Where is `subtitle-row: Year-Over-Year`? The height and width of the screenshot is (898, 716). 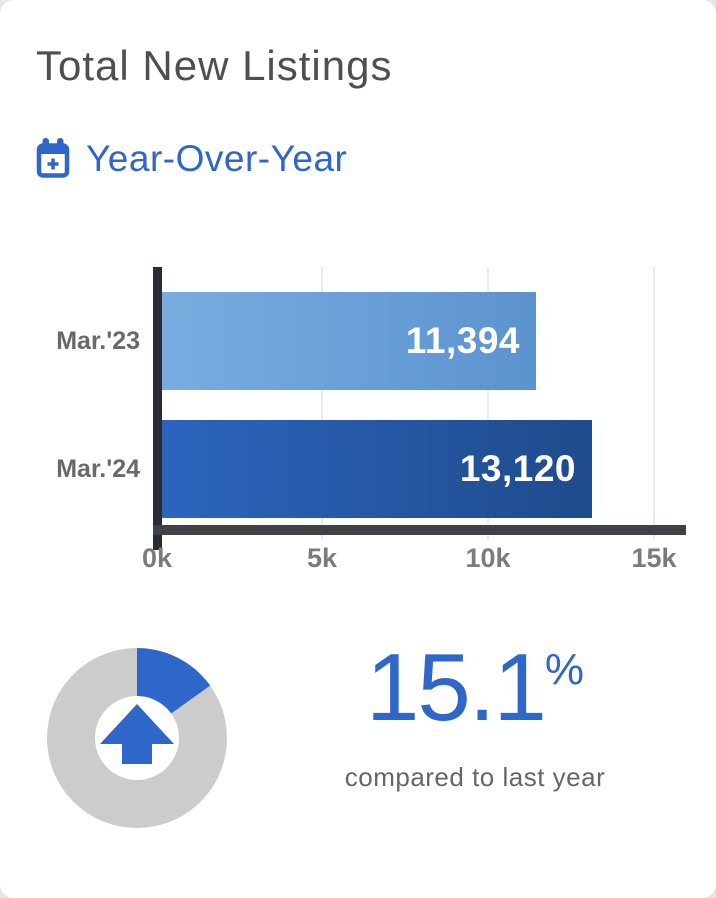
subtitle-row: Year-Over-Year is located at coordinates (191, 159).